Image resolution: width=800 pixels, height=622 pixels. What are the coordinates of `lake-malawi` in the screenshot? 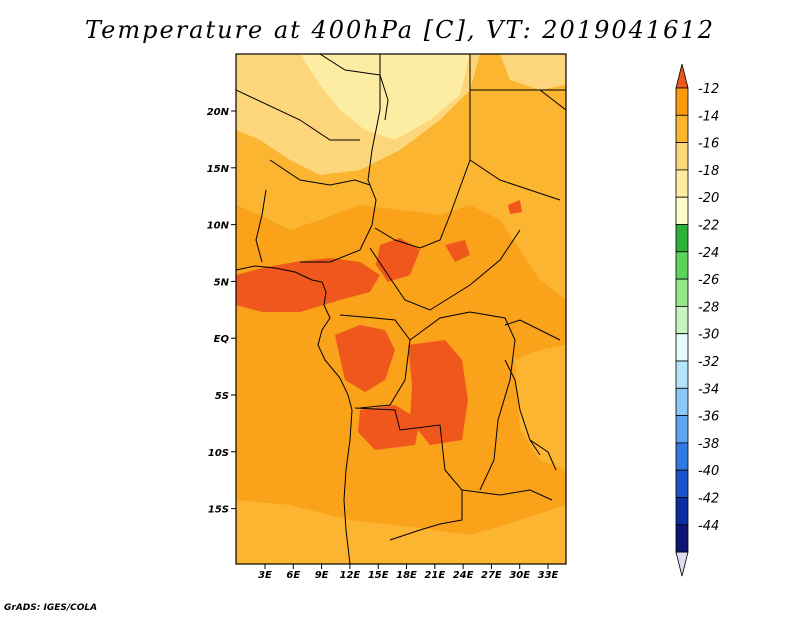 It's located at (543, 455).